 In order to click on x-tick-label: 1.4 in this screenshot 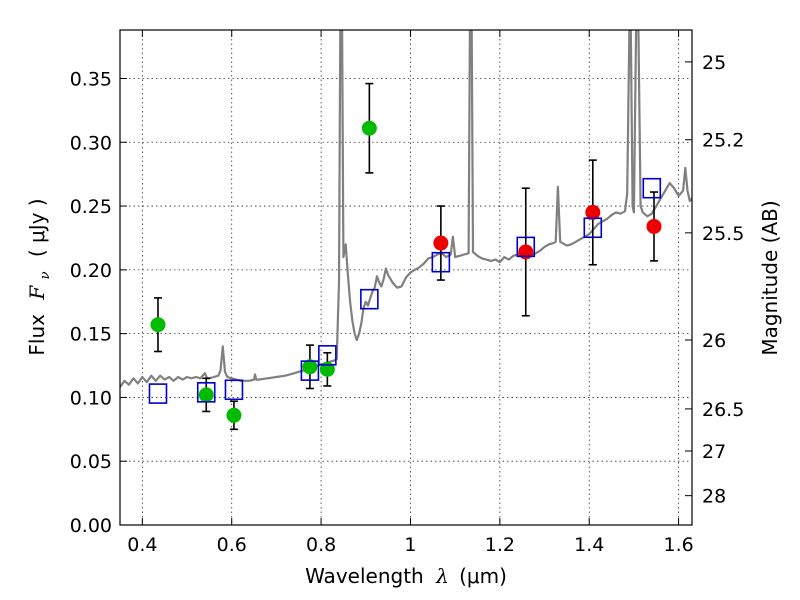, I will do `click(589, 545)`.